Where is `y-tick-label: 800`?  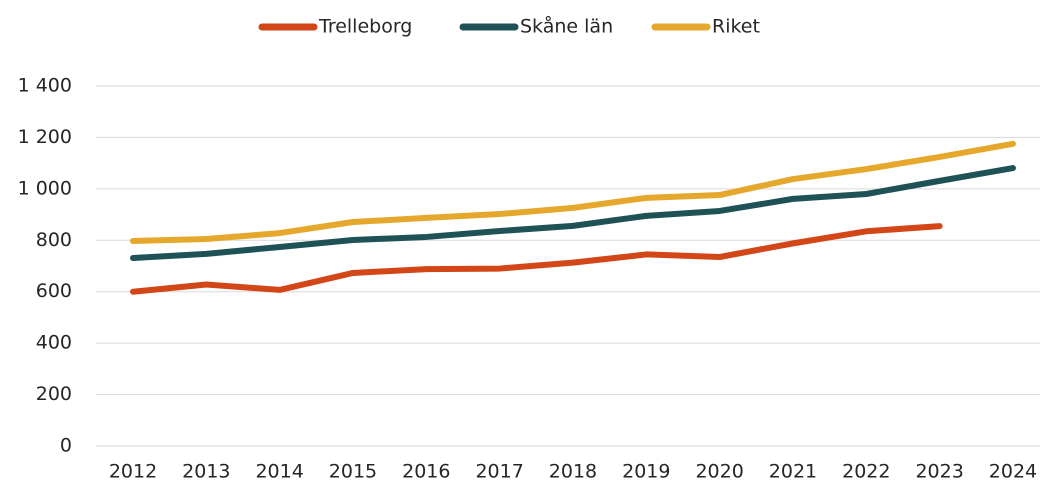
y-tick-label: 800 is located at coordinates (54, 240).